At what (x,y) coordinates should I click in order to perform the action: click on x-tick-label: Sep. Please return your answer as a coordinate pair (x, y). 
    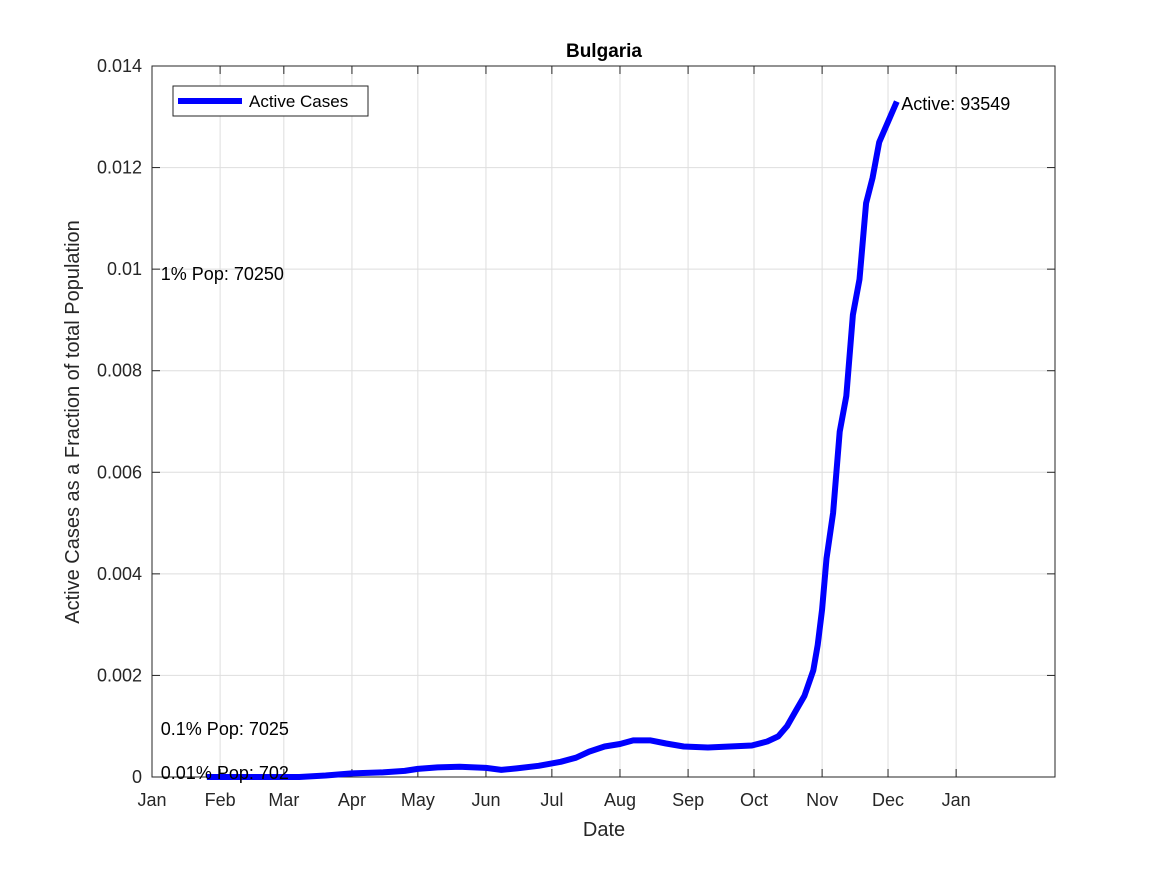
    Looking at the image, I should click on (688, 800).